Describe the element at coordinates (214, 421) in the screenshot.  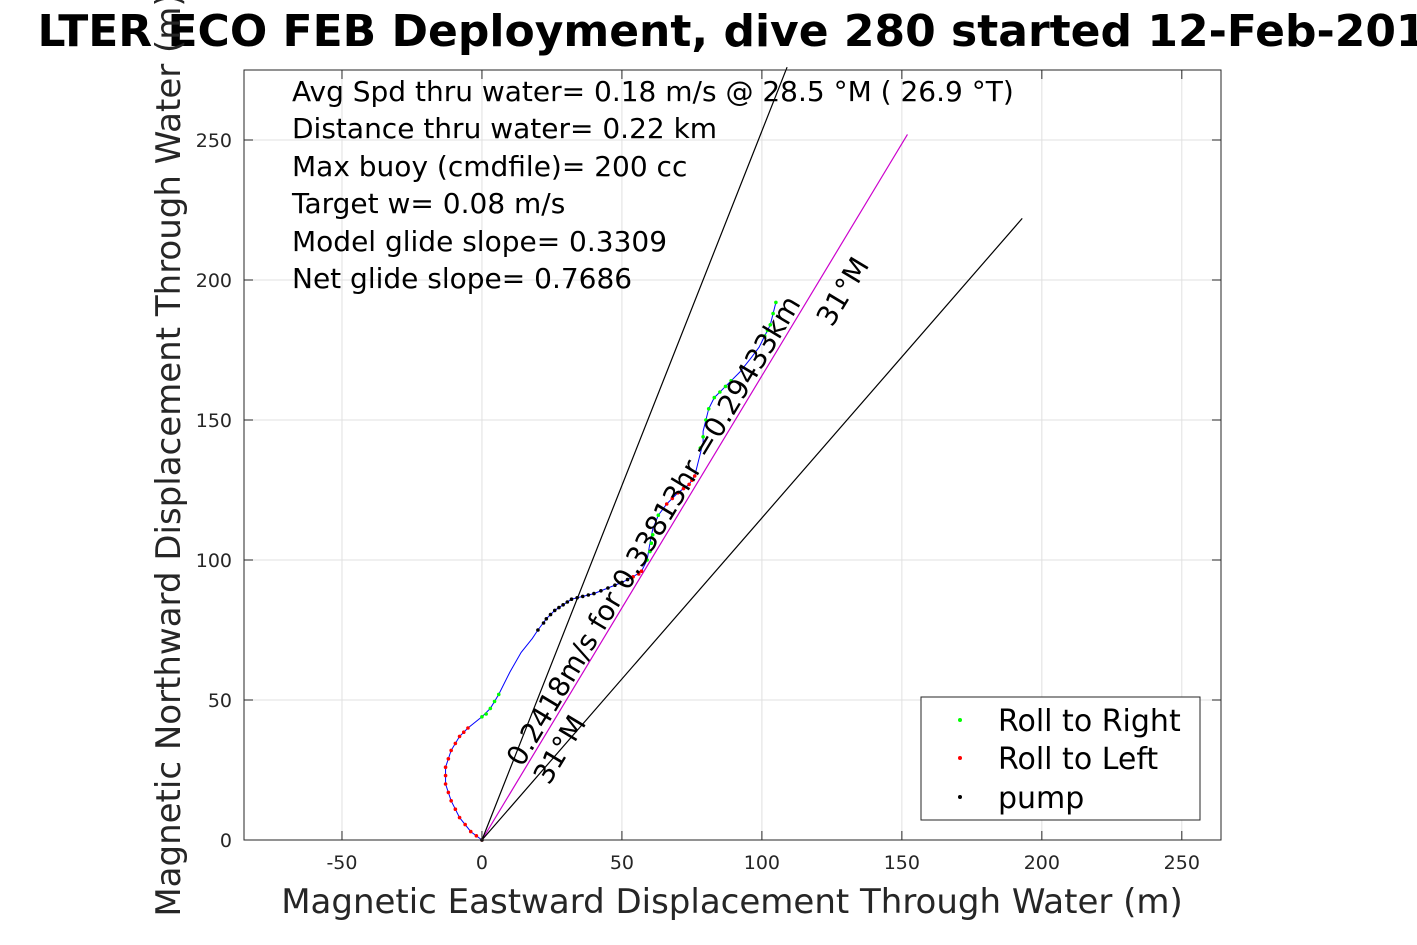
I see `y-tick-label: 150` at that location.